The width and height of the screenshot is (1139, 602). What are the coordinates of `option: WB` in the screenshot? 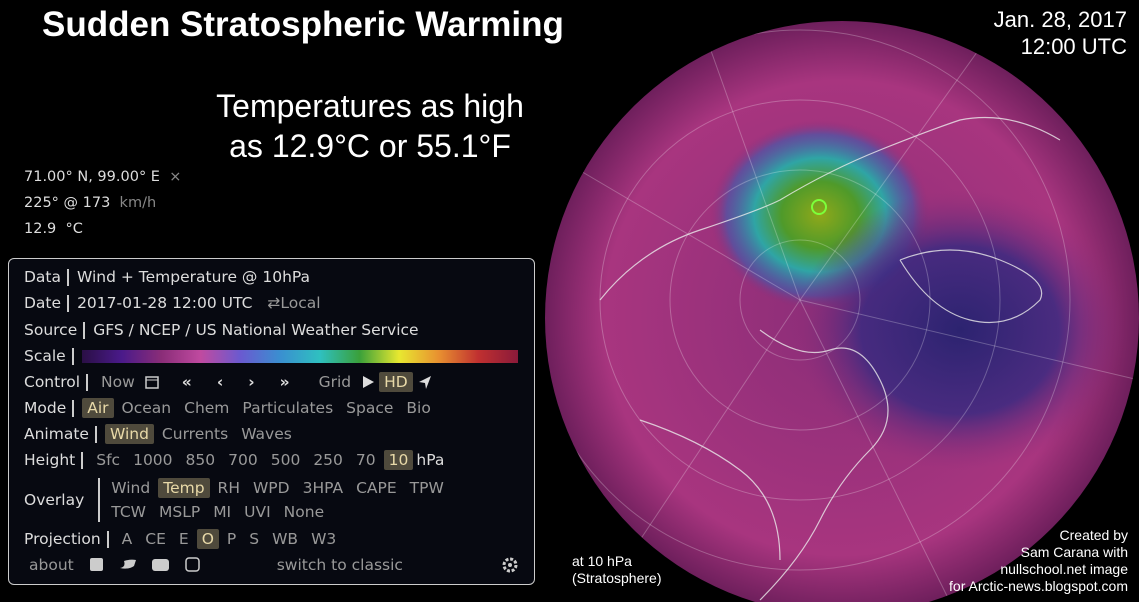 It's located at (285, 539).